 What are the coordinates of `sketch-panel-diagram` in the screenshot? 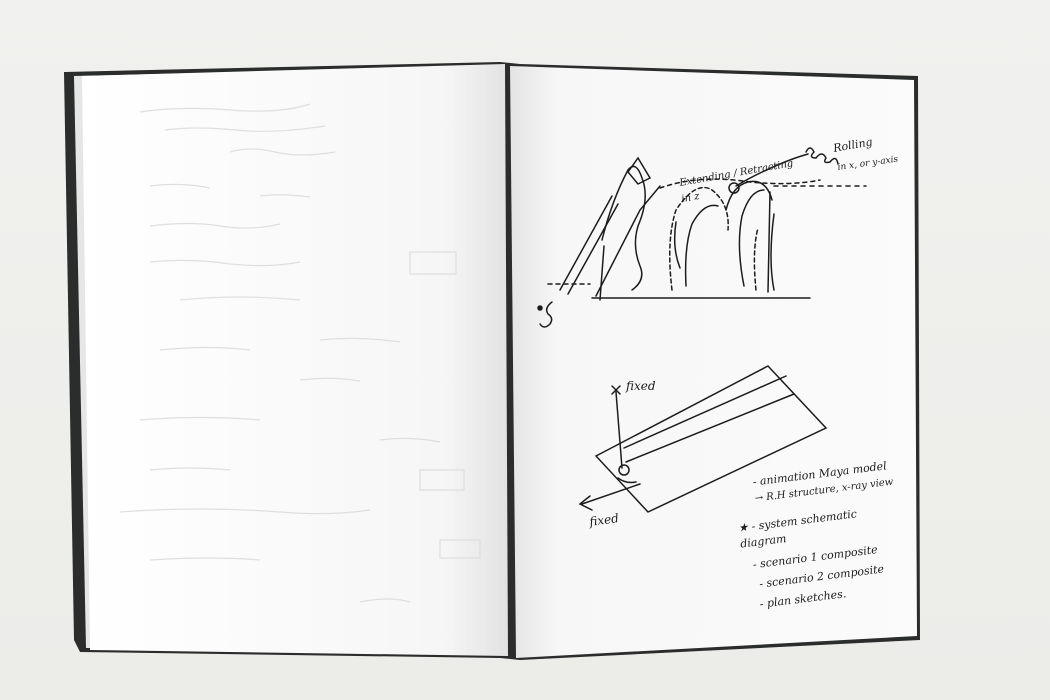 It's located at (703, 439).